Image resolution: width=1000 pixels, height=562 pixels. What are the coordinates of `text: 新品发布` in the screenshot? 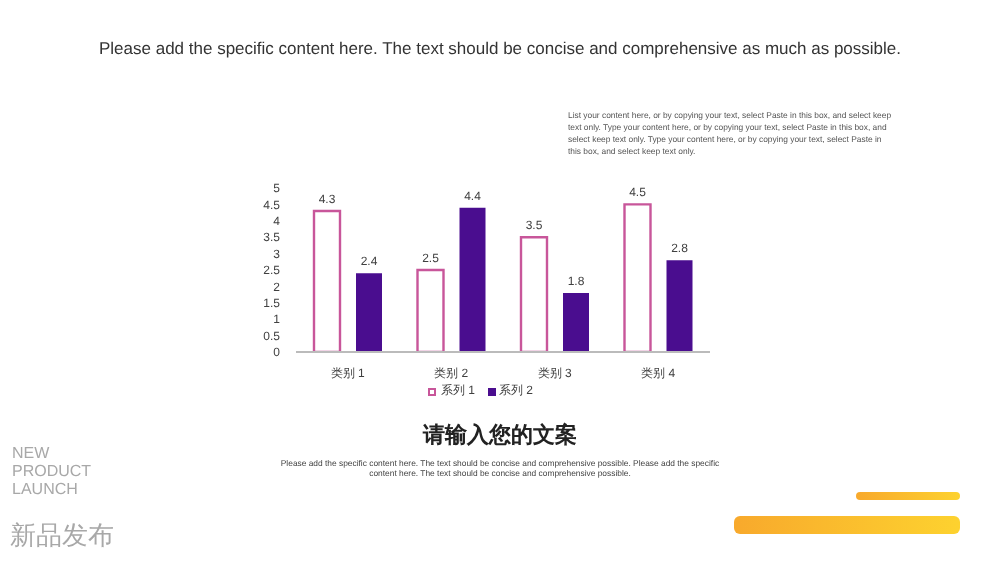 It's located at (62, 536).